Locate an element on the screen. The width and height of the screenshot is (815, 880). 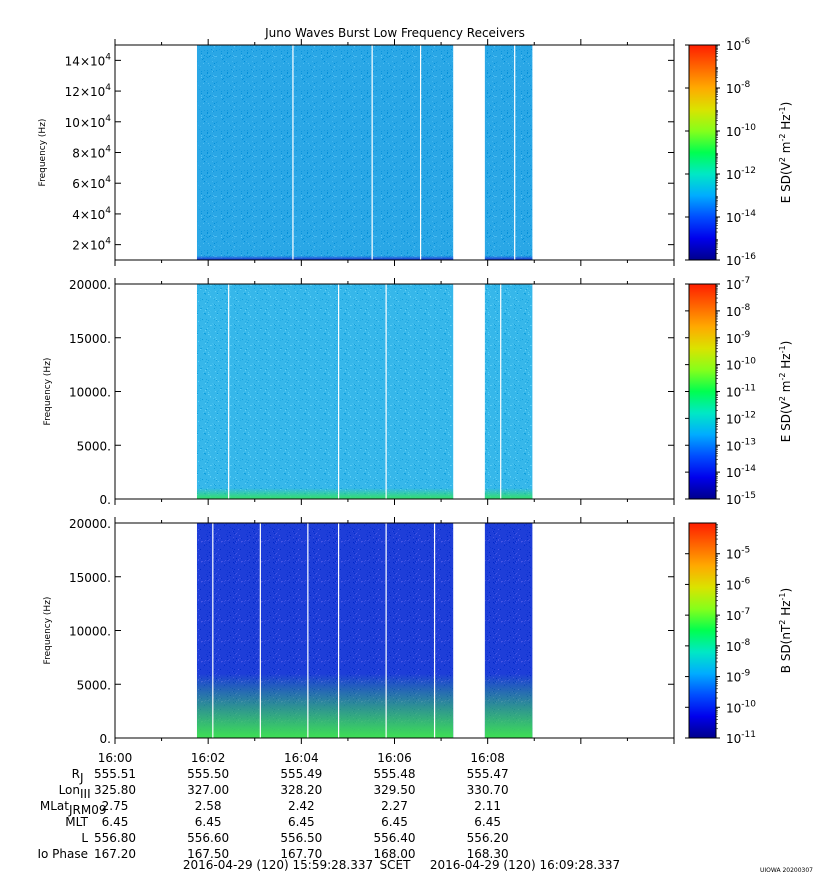
ephemeris-subscript: JRM09 is located at coordinates (87, 810).